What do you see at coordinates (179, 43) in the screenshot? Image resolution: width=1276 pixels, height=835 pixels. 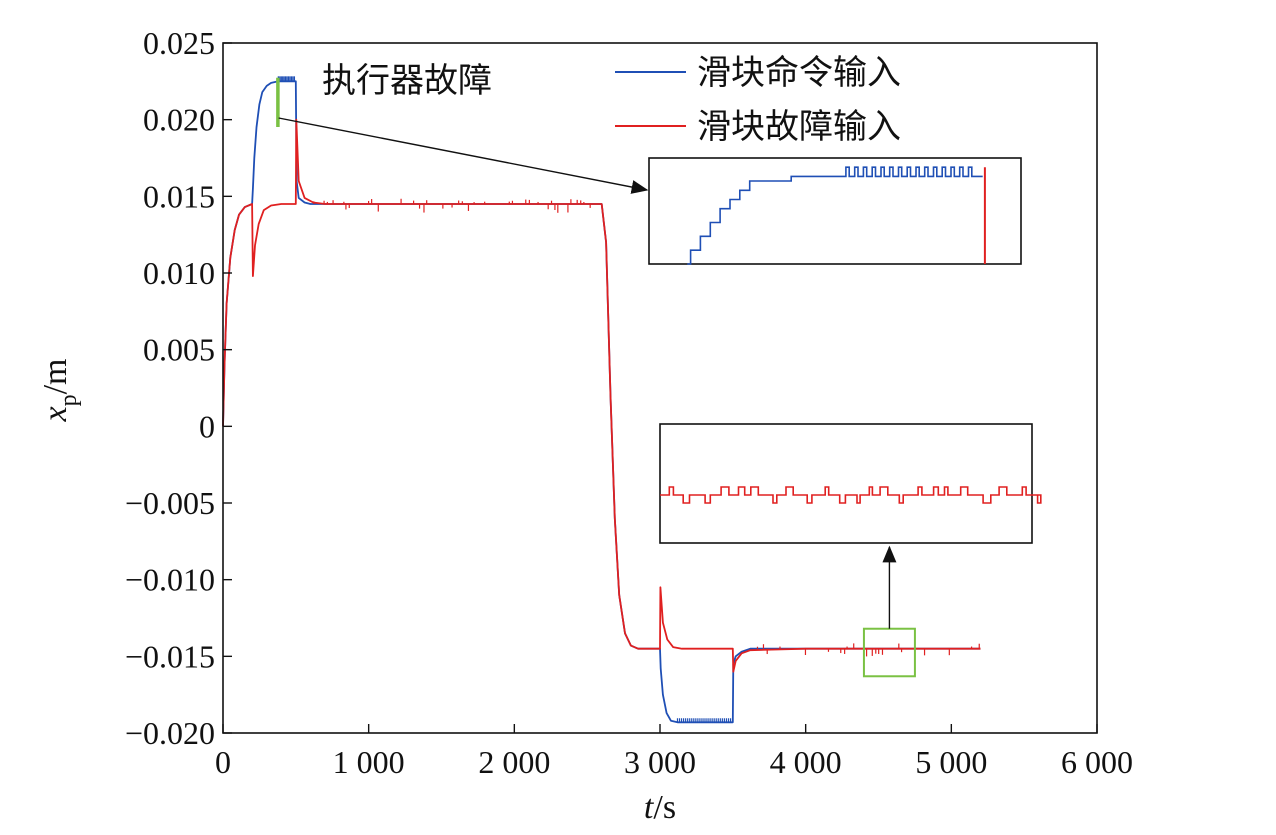 I see `y-tick-label: 0.025` at bounding box center [179, 43].